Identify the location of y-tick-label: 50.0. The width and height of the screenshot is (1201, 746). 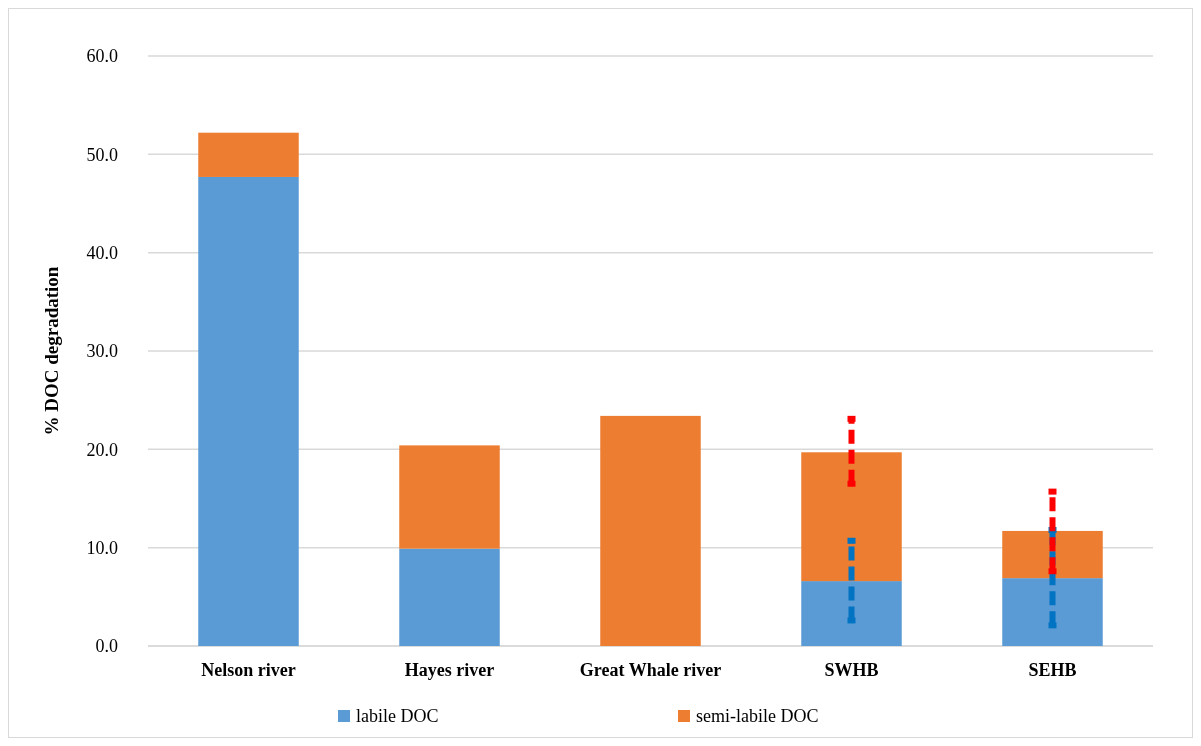
(102, 154).